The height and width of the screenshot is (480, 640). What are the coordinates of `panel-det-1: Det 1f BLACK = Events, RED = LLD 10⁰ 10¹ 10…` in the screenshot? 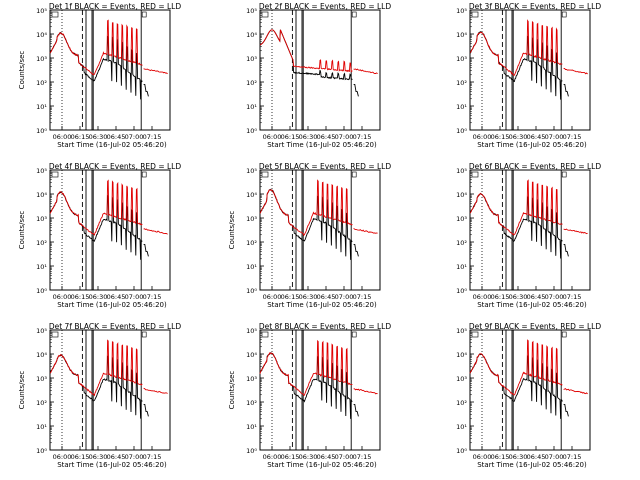 It's located at (99, 75).